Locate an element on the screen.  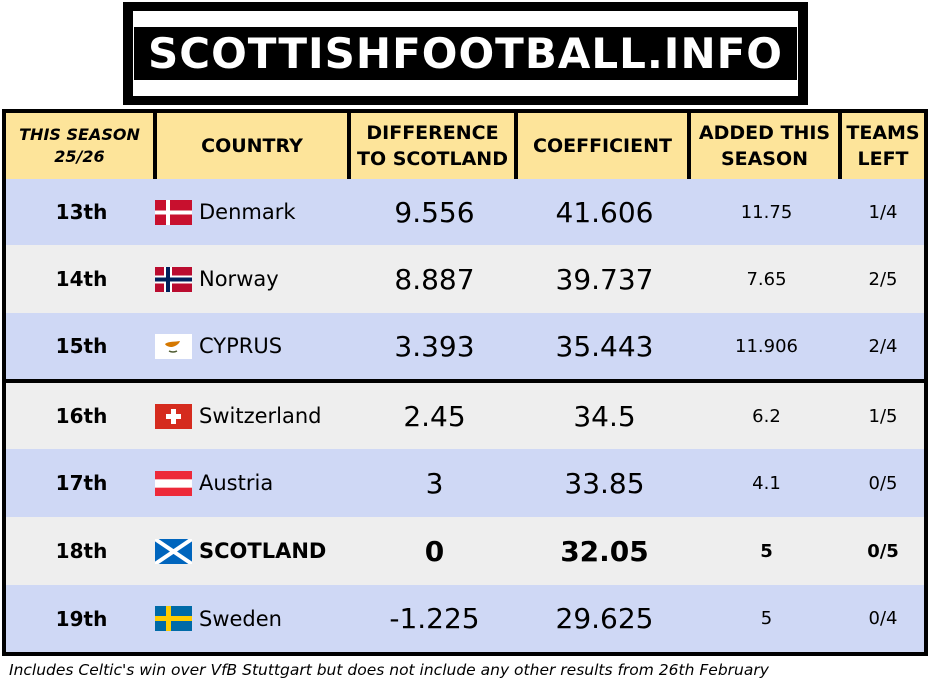
position: 15th is located at coordinates (81, 346).